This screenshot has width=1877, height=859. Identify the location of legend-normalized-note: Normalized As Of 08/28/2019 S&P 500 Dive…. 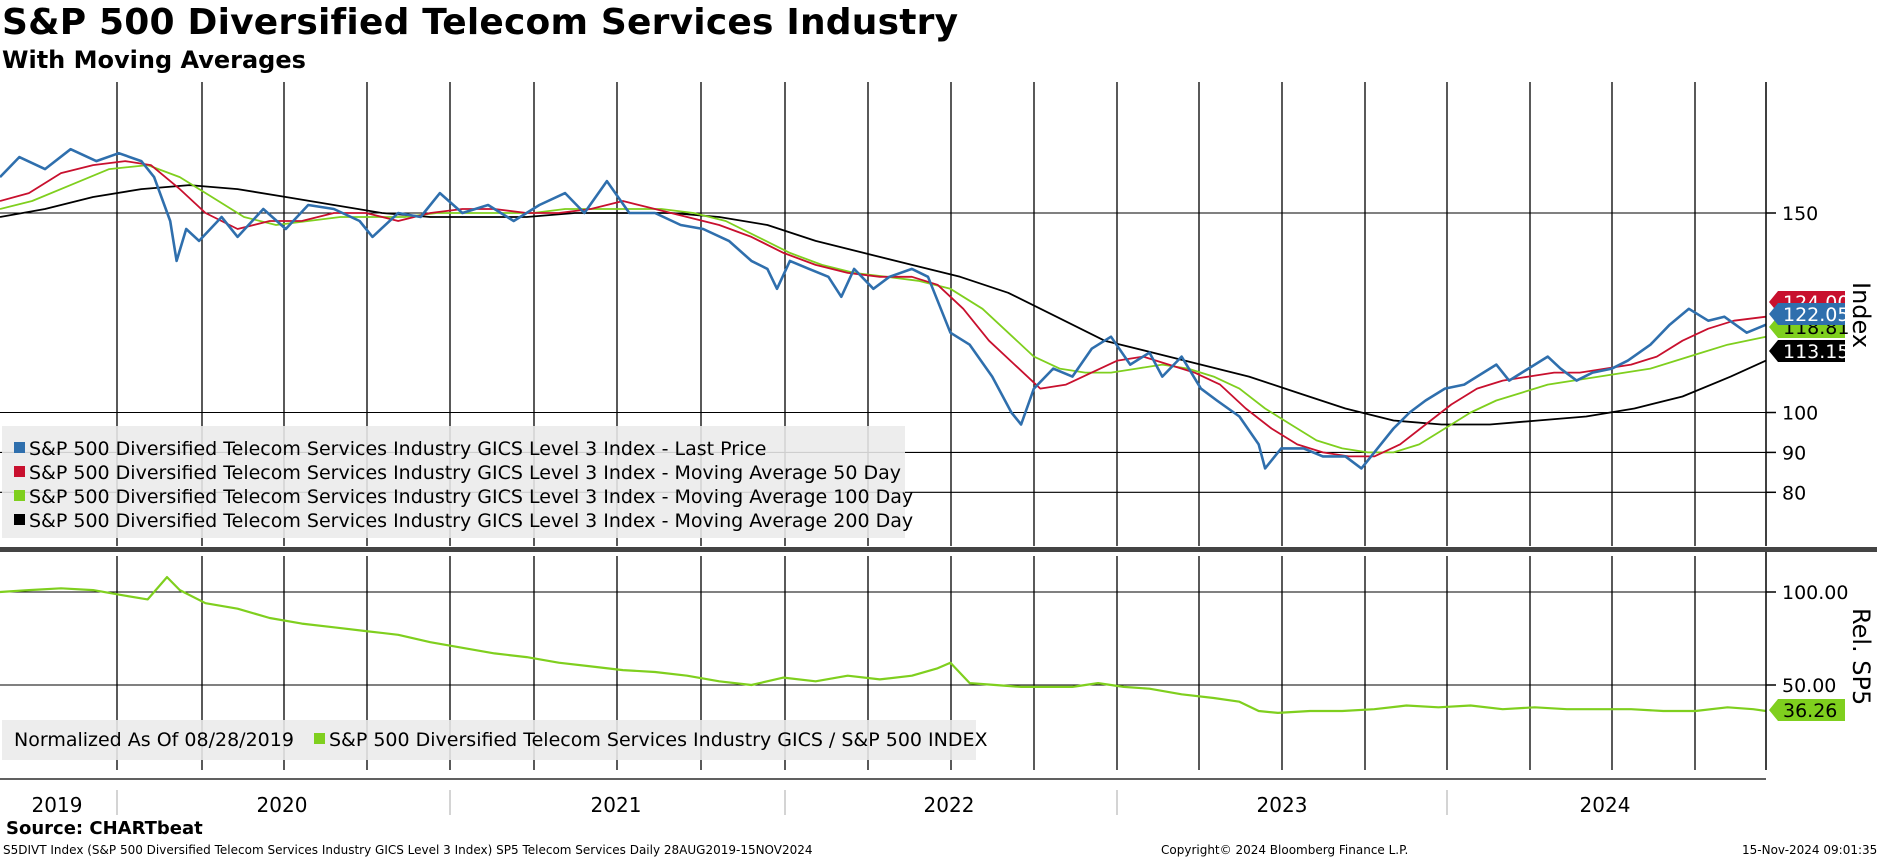
(501, 740).